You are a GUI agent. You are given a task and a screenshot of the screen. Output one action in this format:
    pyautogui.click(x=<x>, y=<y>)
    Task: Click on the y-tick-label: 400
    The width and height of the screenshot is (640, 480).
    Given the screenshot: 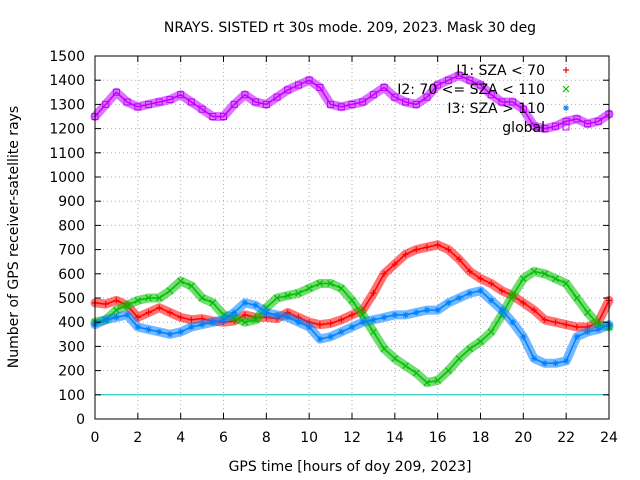 What is the action you would take?
    pyautogui.click(x=71, y=323)
    